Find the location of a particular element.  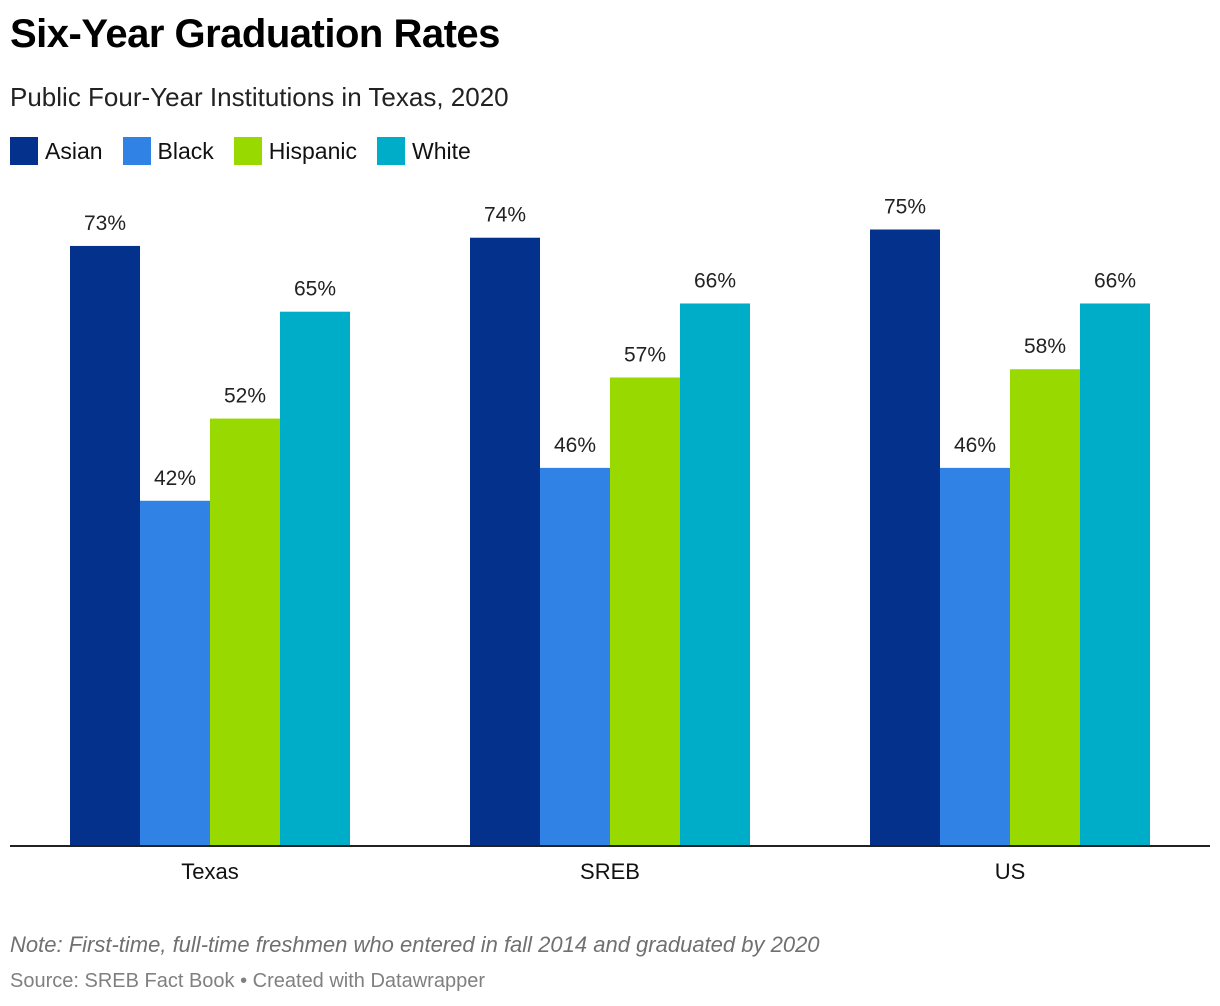

legend-item-black: Black is located at coordinates (168, 151).